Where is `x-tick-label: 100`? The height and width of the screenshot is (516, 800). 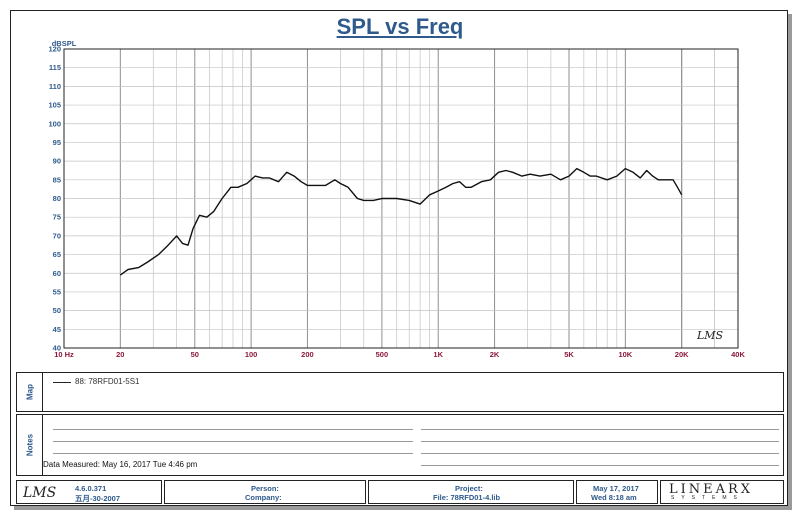
x-tick-label: 100 is located at coordinates (251, 354).